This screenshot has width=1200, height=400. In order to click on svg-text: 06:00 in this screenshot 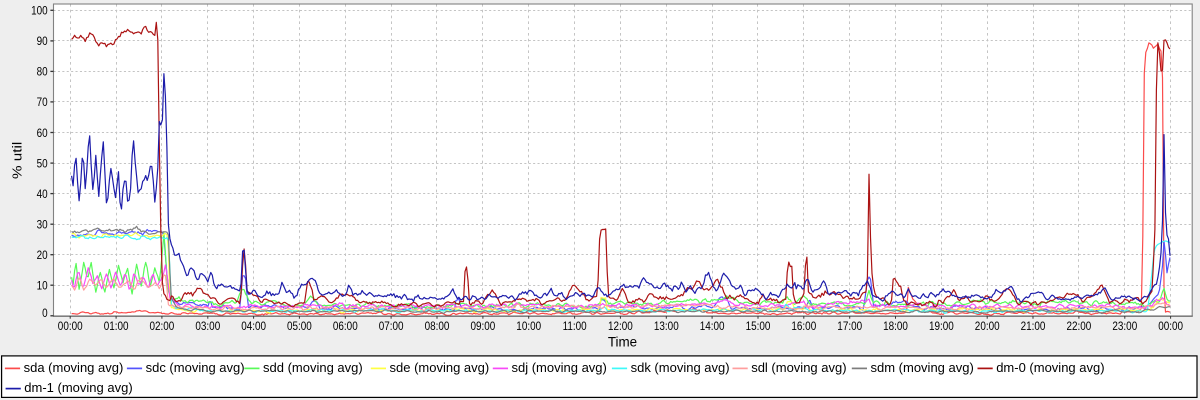, I will do `click(345, 326)`.